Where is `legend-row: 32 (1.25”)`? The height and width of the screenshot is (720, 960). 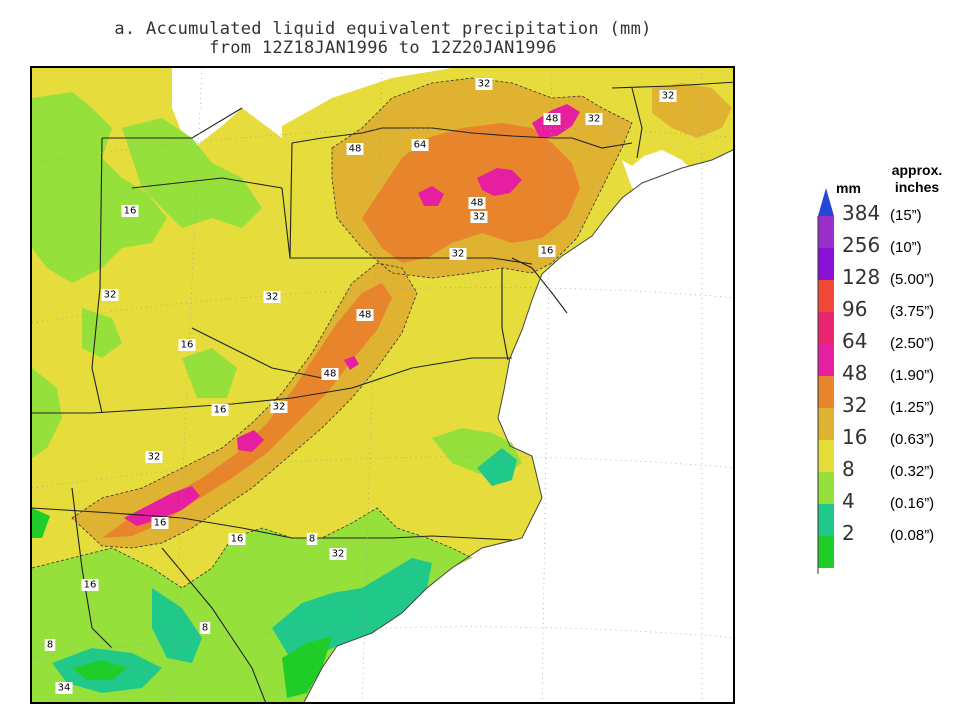
legend-row: 32 (1.25”) is located at coordinates (888, 405).